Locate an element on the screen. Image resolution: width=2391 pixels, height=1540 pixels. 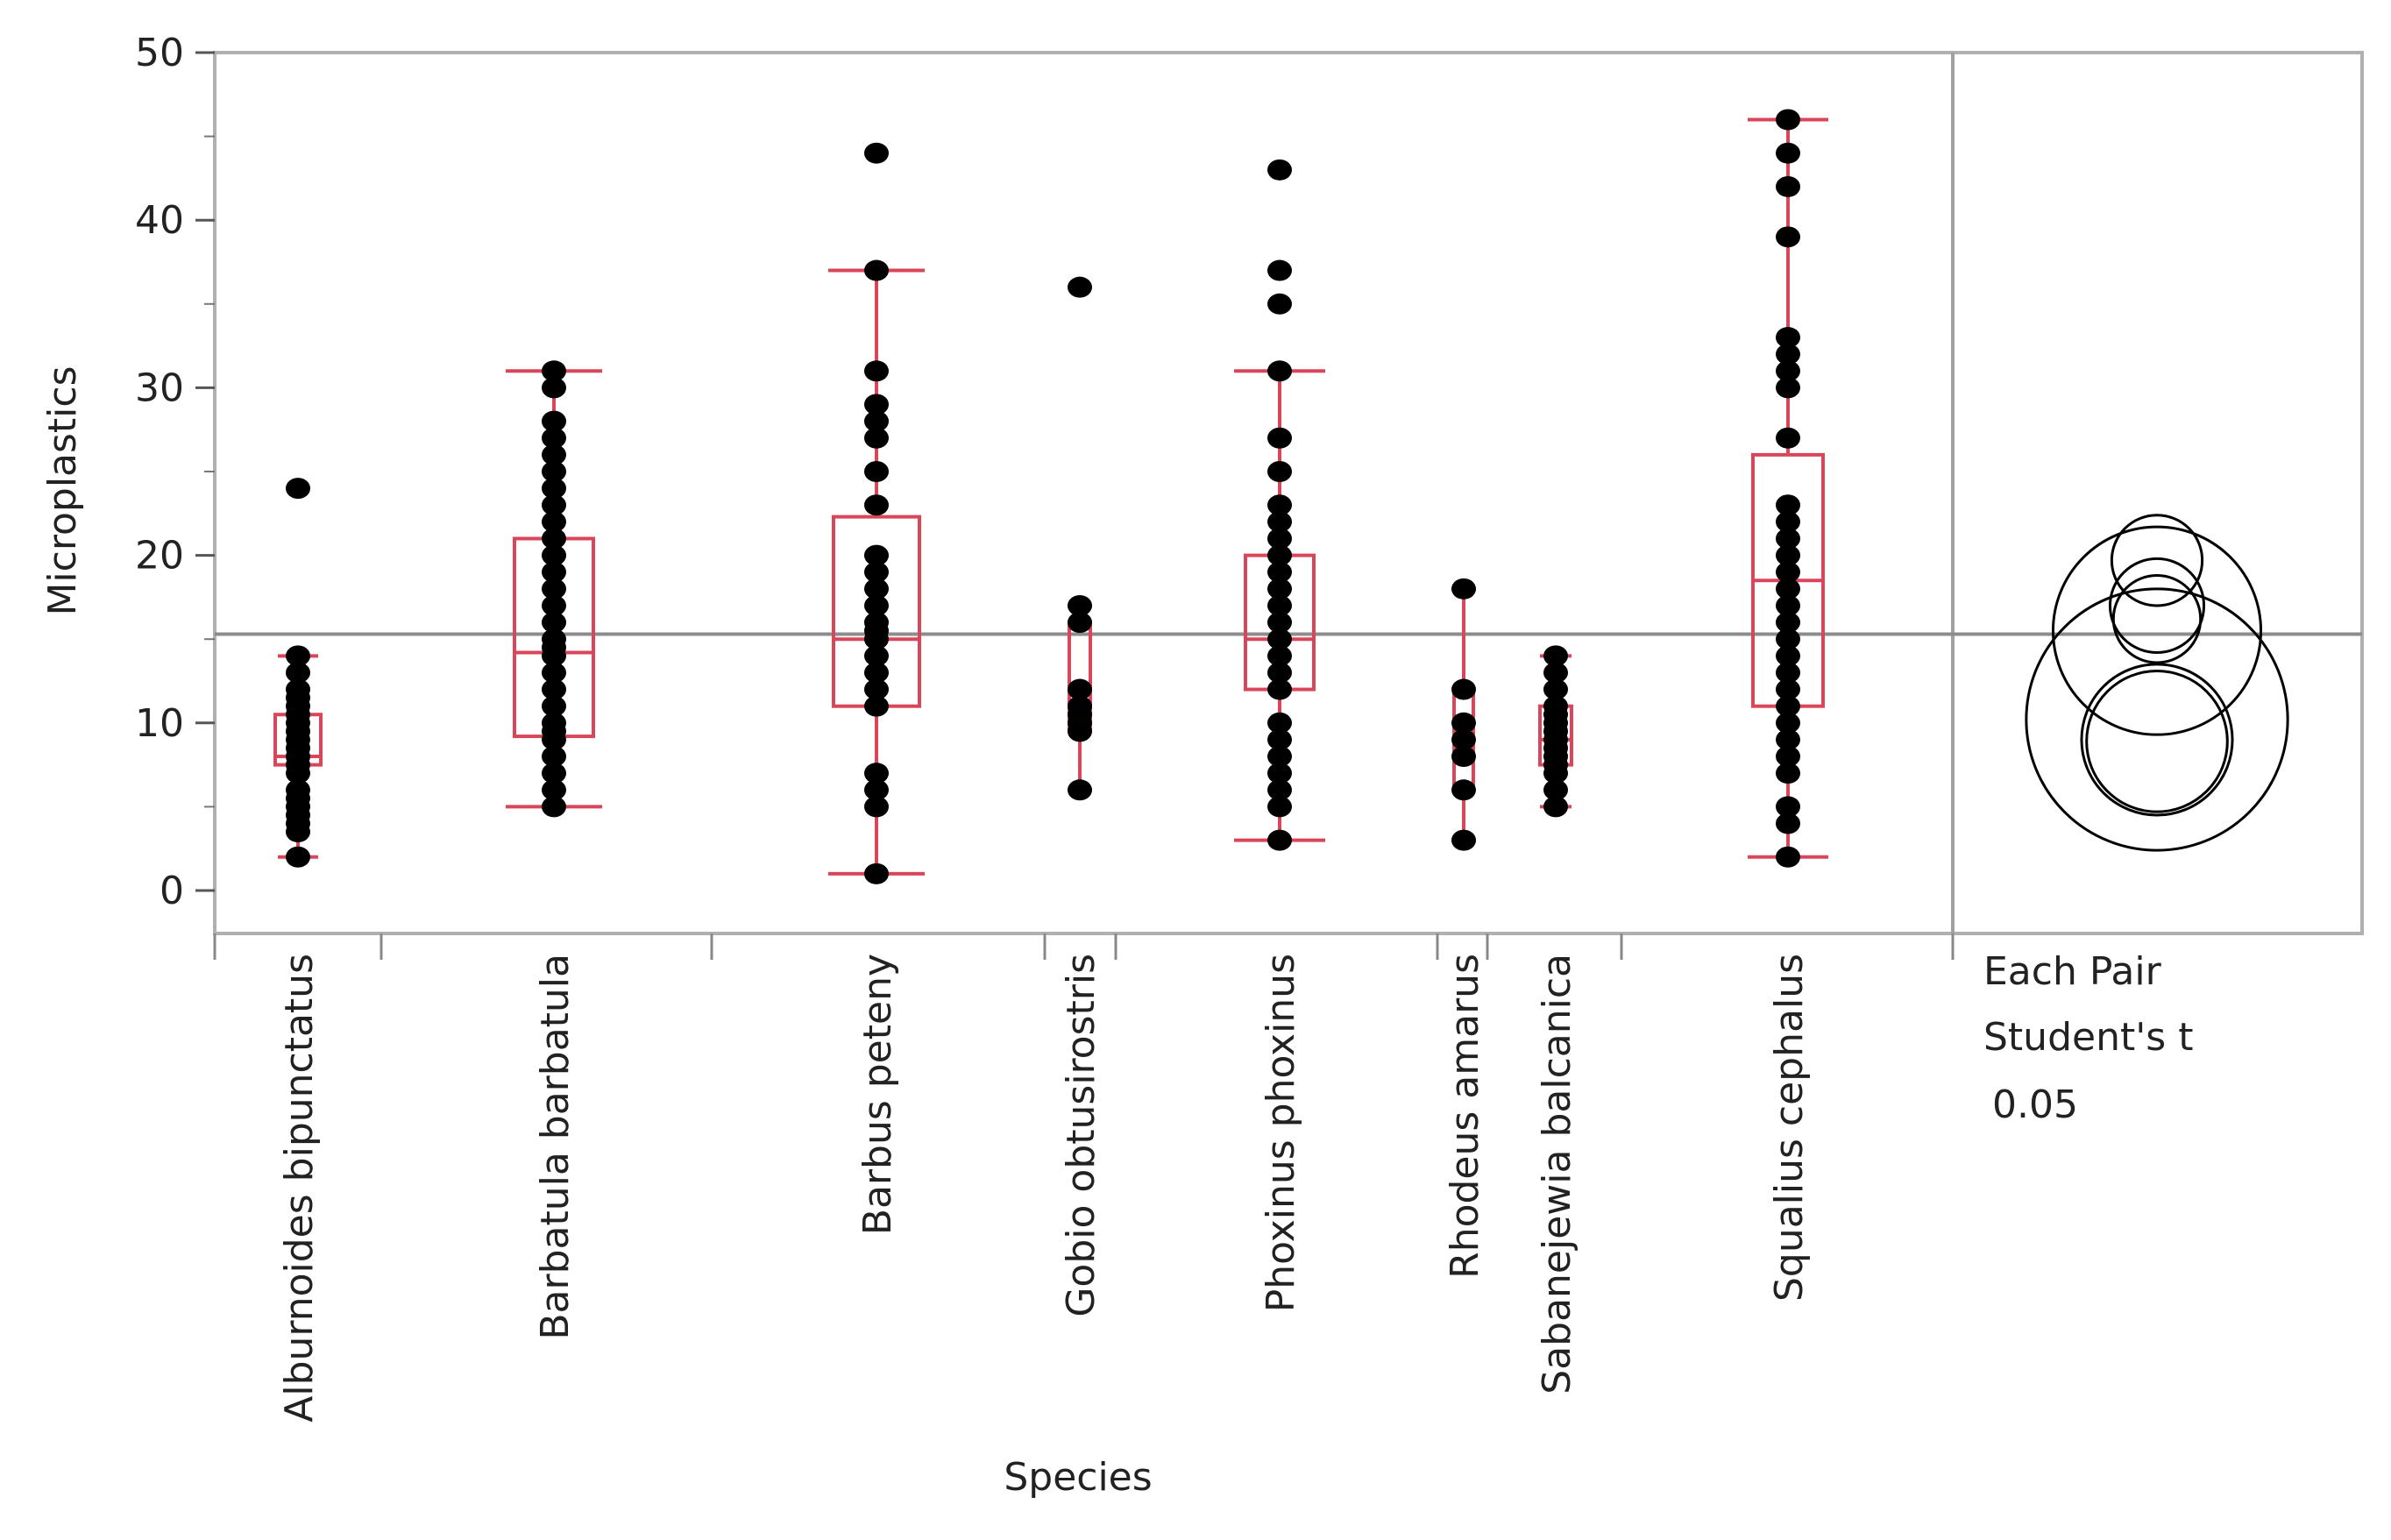
comparison-label-method: Each Pair is located at coordinates (2072, 971).